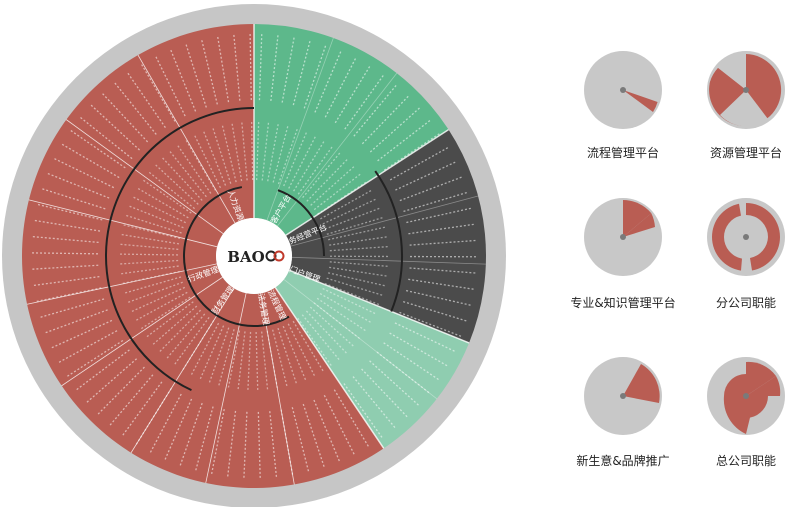 The image size is (787, 507). What do you see at coordinates (623, 237) in the screenshot?
I see `mini-chart-knowledge` at bounding box center [623, 237].